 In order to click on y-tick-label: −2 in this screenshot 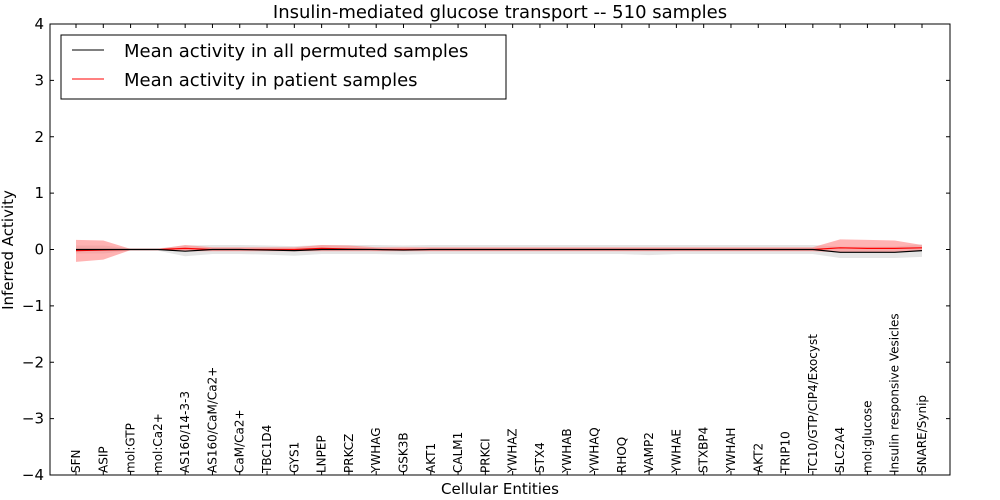, I will do `click(33, 362)`.